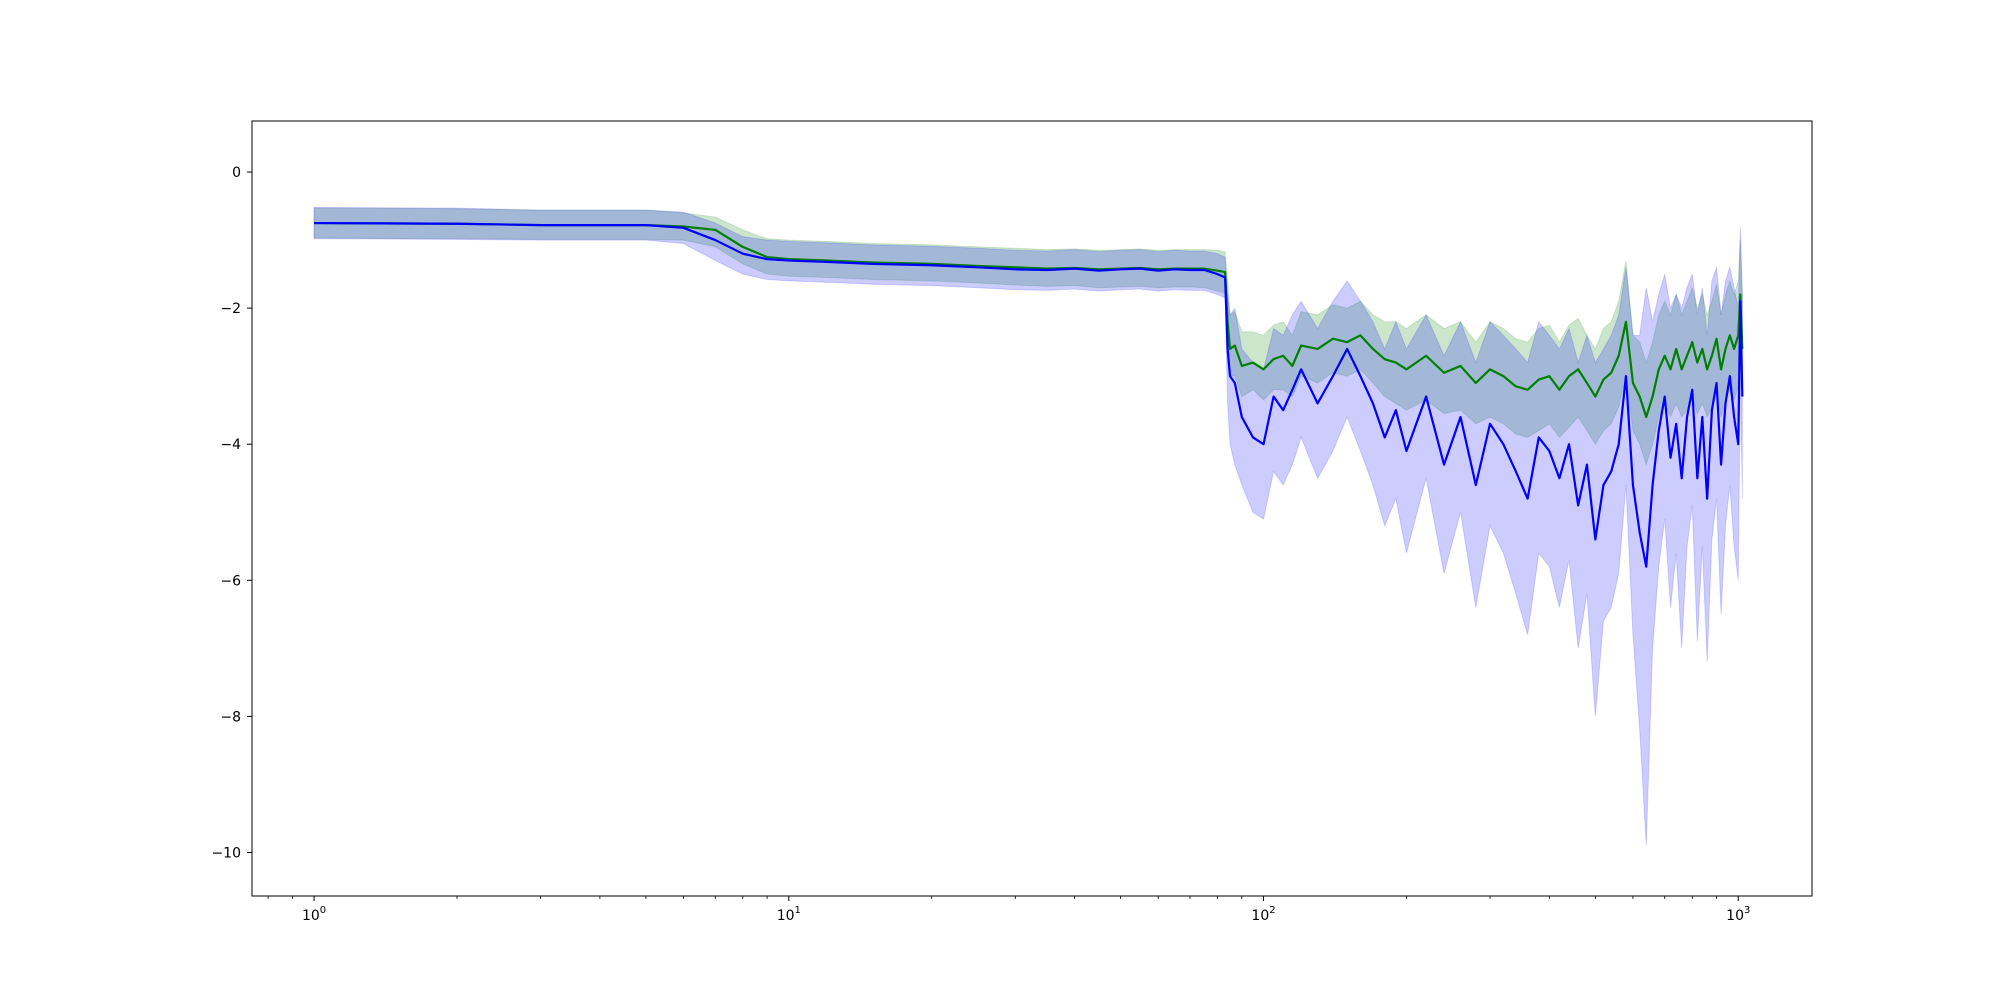 The height and width of the screenshot is (1000, 2000). What do you see at coordinates (230, 309) in the screenshot?
I see `y-tick-label: −2` at bounding box center [230, 309].